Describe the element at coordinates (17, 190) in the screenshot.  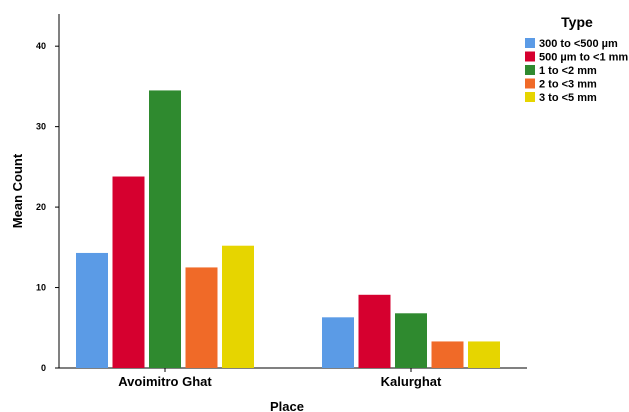
I see `y-axis-title: Mean Count` at that location.